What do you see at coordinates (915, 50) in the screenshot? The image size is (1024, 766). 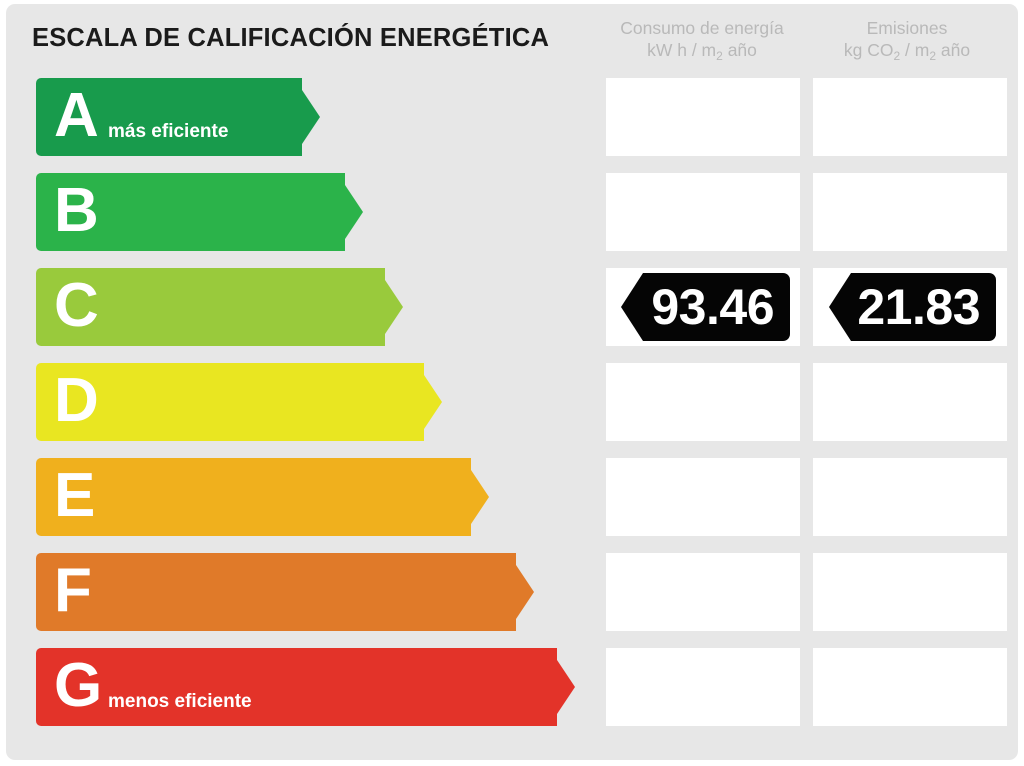 I see `emissions-unit-mid: / m` at bounding box center [915, 50].